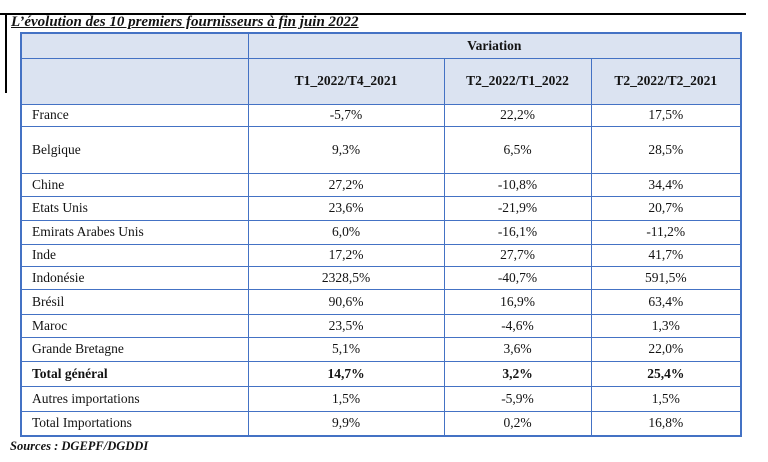 The width and height of the screenshot is (768, 462). What do you see at coordinates (346, 277) in the screenshot?
I see `cell-value: 2328,5%` at bounding box center [346, 277].